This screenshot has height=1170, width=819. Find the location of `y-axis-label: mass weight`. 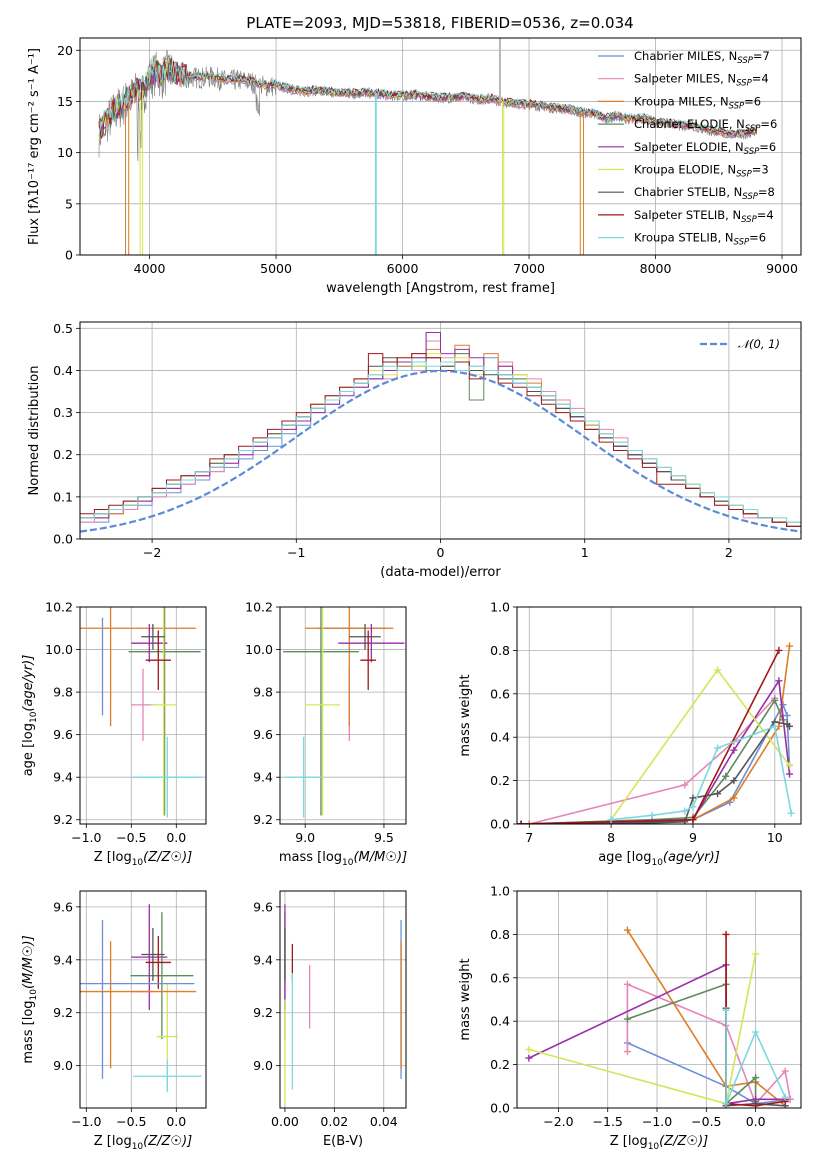

y-axis-label: mass weight is located at coordinates (465, 715).